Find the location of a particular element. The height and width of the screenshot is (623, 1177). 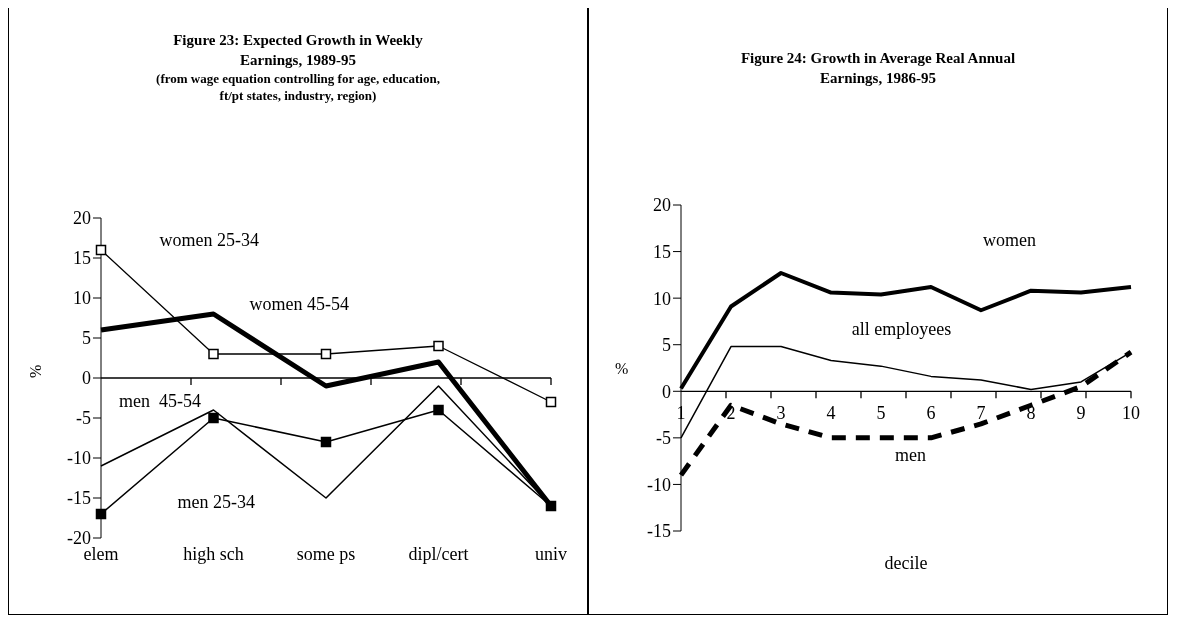

x-tick-label: 1 is located at coordinates (681, 413).